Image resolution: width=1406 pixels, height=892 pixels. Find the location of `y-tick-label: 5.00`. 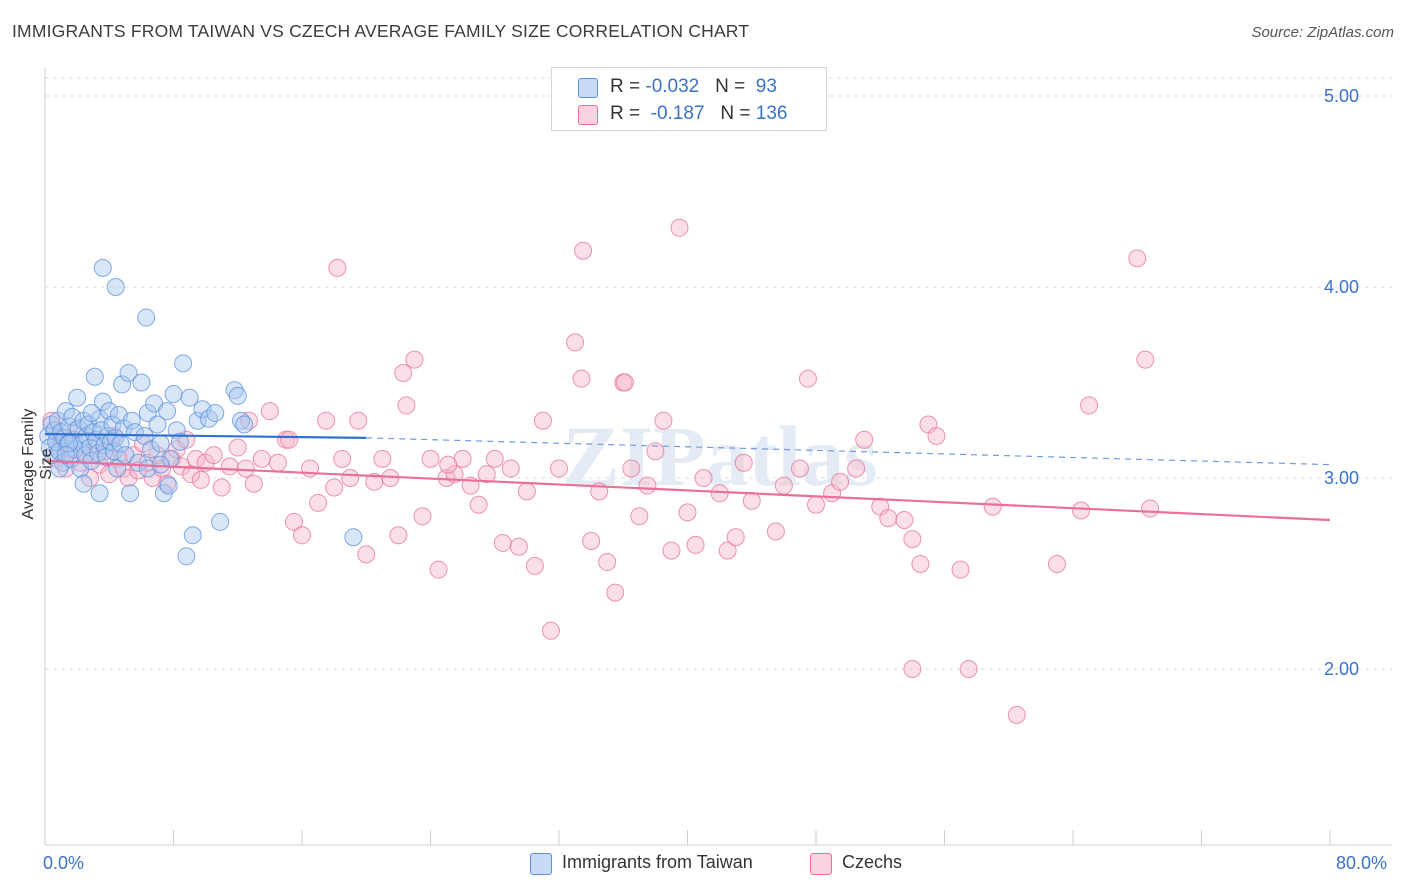

y-tick-label: 5.00 is located at coordinates (1342, 96).